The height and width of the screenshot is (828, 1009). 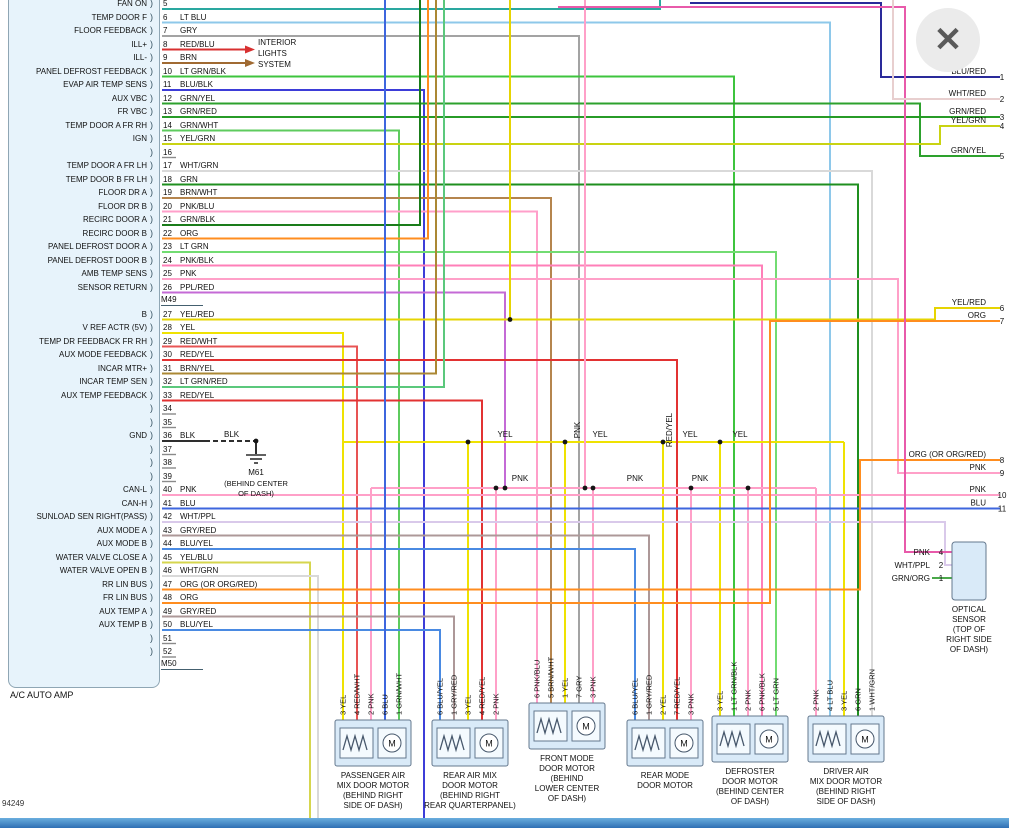 I want to click on wire-grn-yel, so click(x=581, y=129).